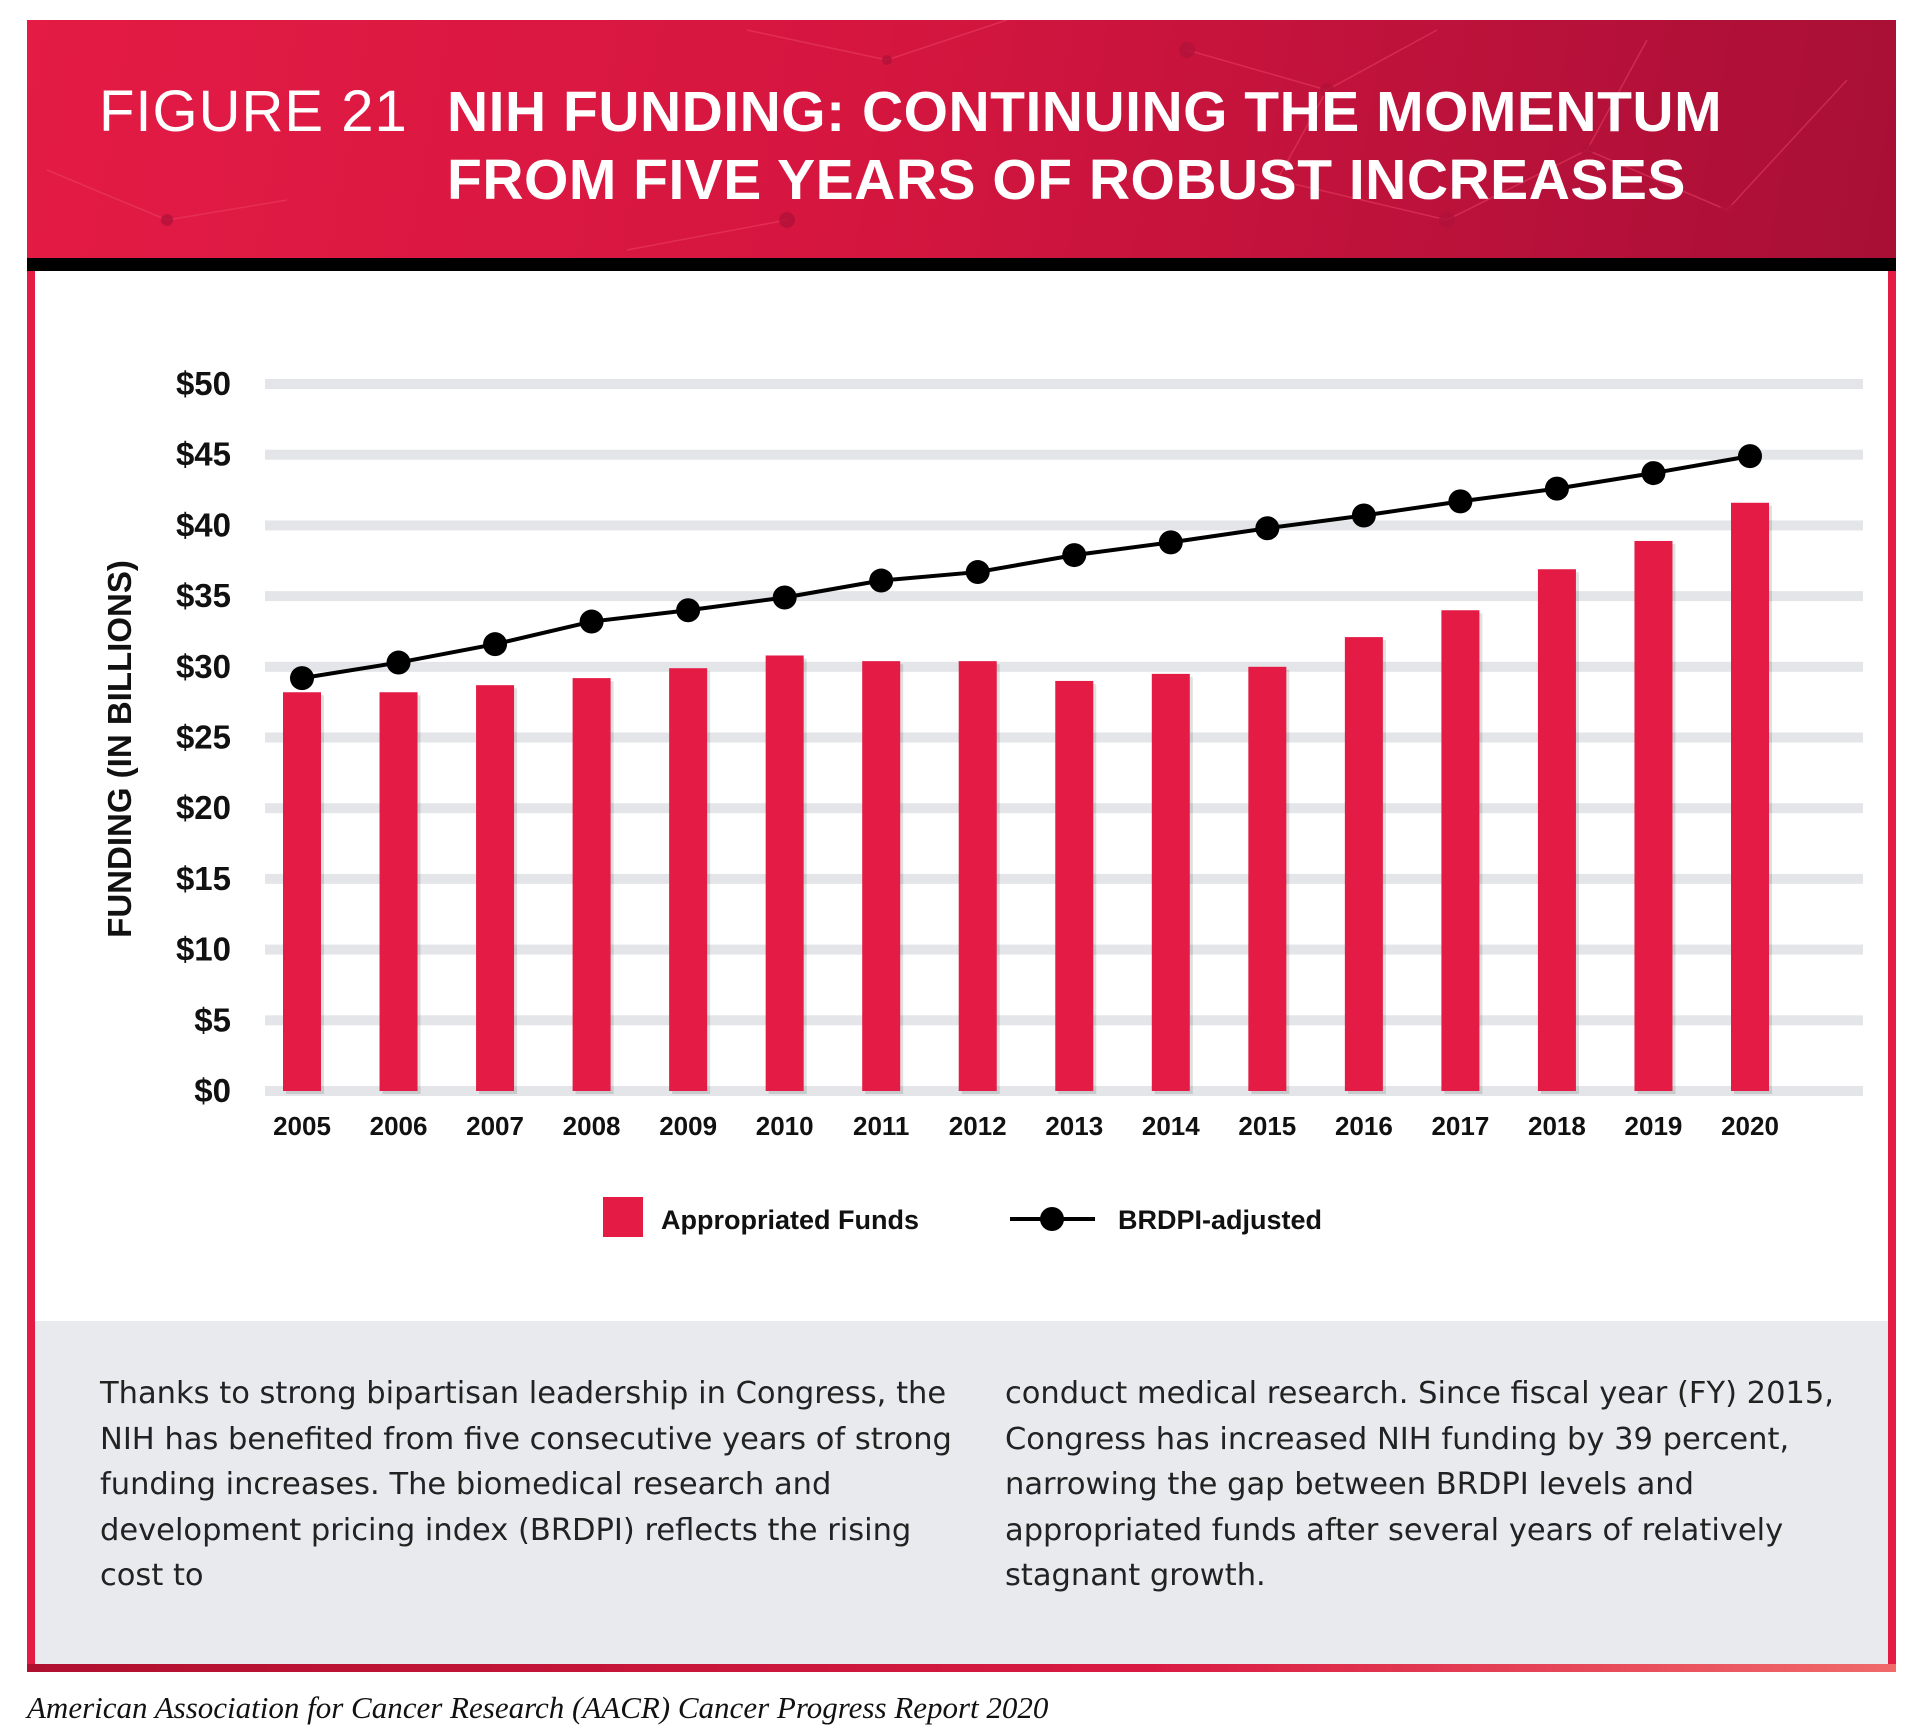 The image size is (1923, 1736). What do you see at coordinates (1267, 1126) in the screenshot?
I see `x-tick-label: 2015` at bounding box center [1267, 1126].